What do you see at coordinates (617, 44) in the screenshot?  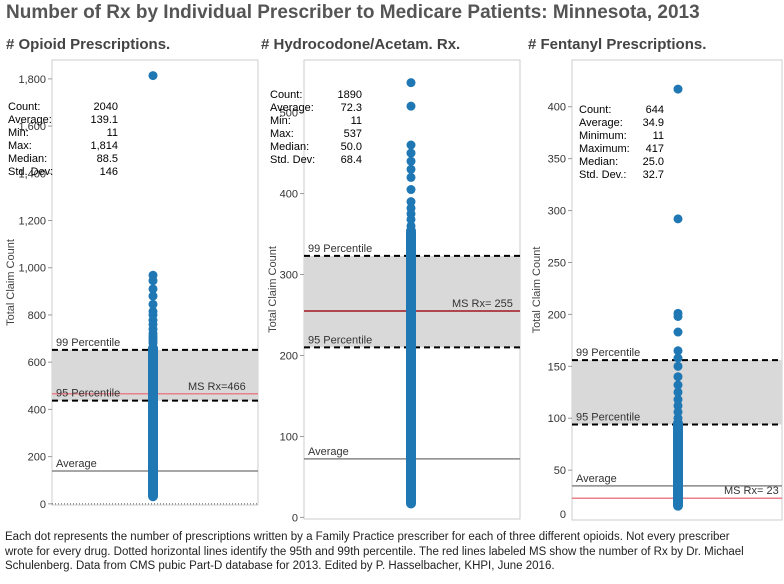 I see `panel-title-fentanyl: # Fentanyl Prescriptions.` at bounding box center [617, 44].